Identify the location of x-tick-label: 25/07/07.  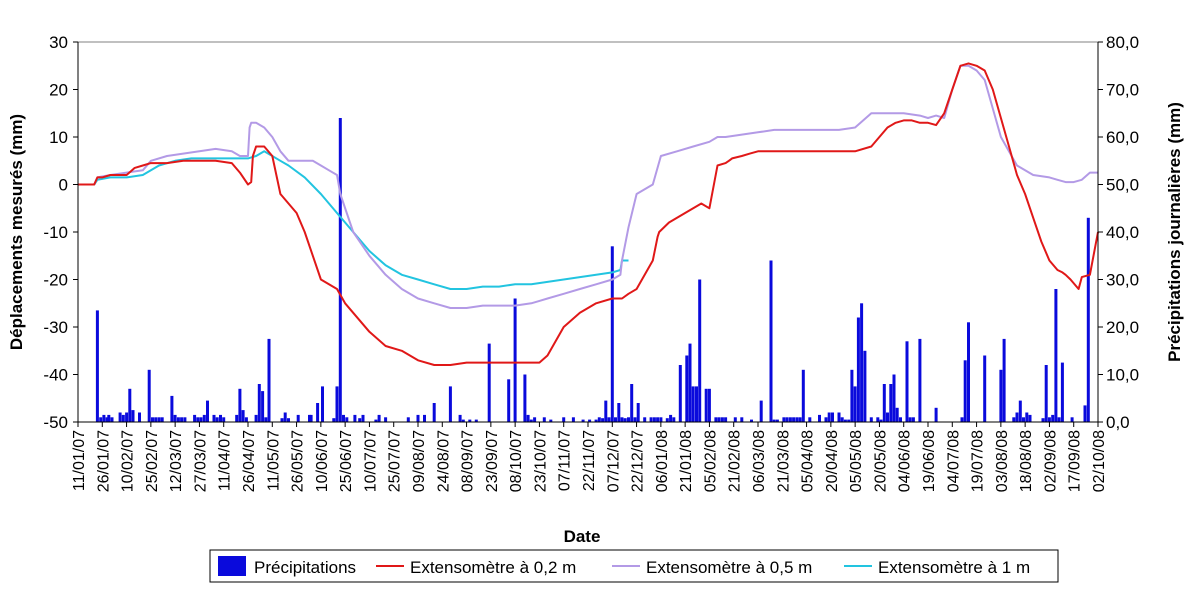
(395, 461).